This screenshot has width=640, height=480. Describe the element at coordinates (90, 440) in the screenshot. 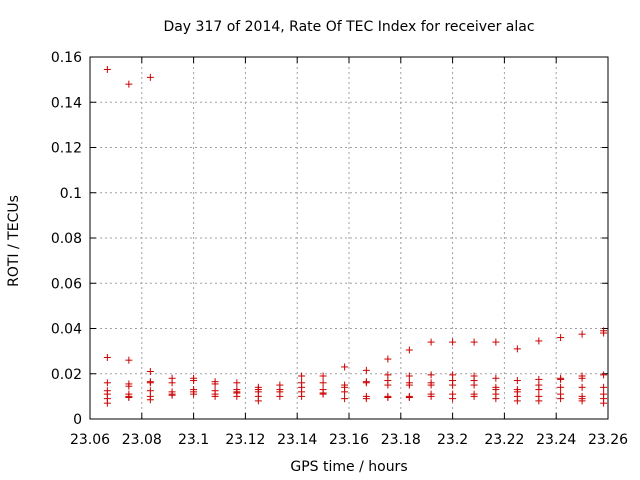

I see `x-tick-label: 23.06` at that location.